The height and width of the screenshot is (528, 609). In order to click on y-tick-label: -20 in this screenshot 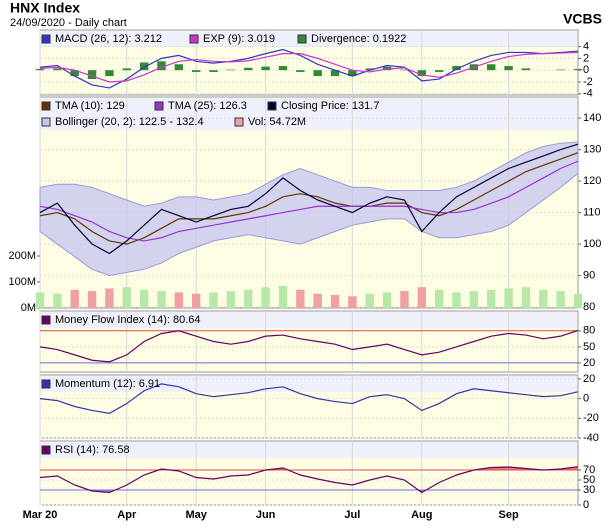, I will do `click(591, 418)`.